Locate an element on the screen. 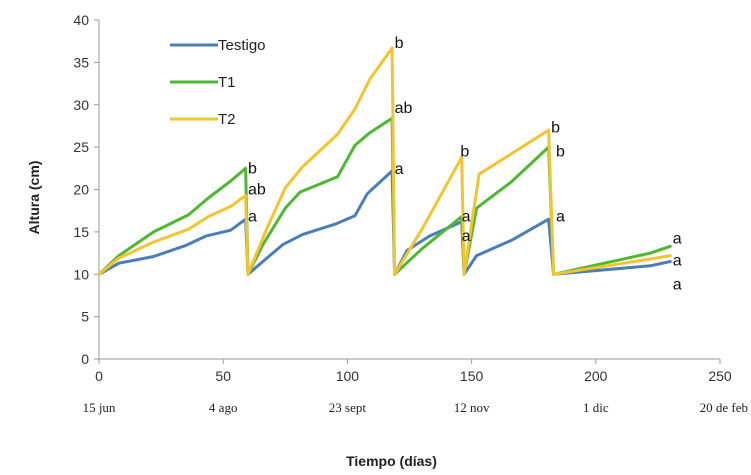  x-tick-label: 250 is located at coordinates (720, 376).